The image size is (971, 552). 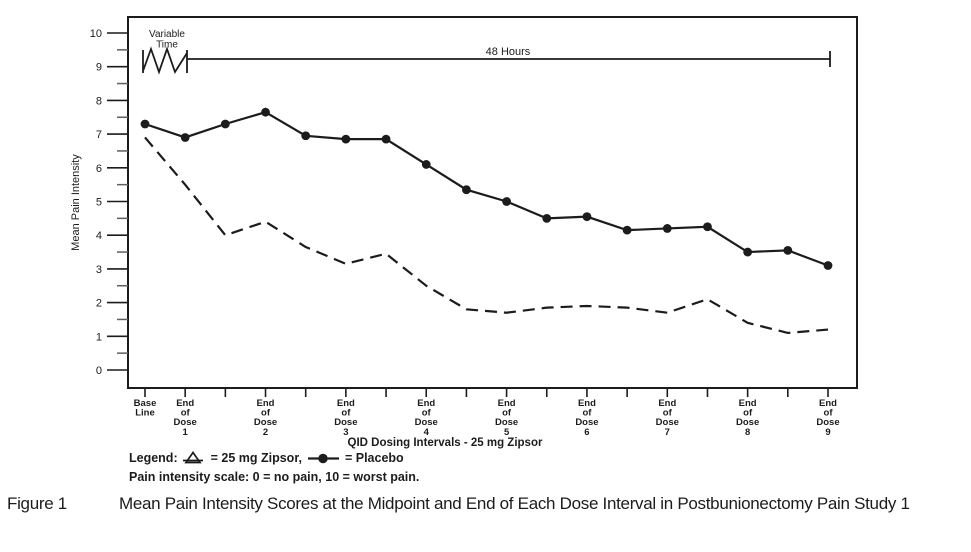 I want to click on legend-zipsor-label: = 25 mg Zipsor,, so click(x=256, y=458).